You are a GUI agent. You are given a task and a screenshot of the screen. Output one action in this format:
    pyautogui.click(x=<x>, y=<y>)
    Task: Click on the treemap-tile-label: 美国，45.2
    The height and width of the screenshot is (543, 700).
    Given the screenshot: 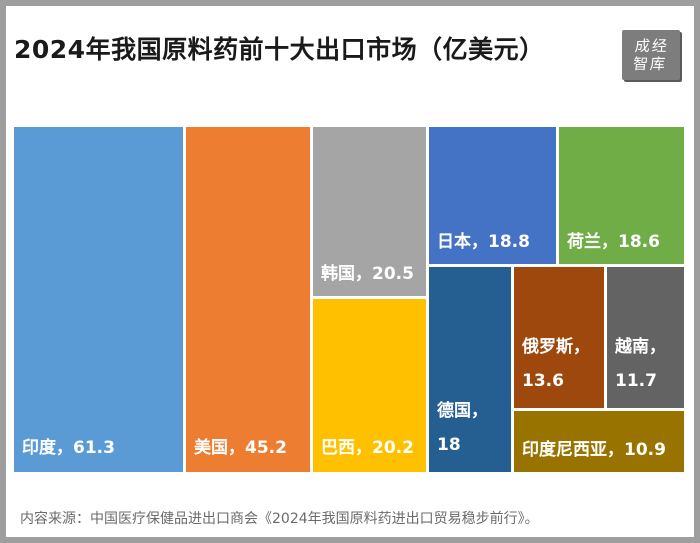 What is the action you would take?
    pyautogui.click(x=240, y=448)
    